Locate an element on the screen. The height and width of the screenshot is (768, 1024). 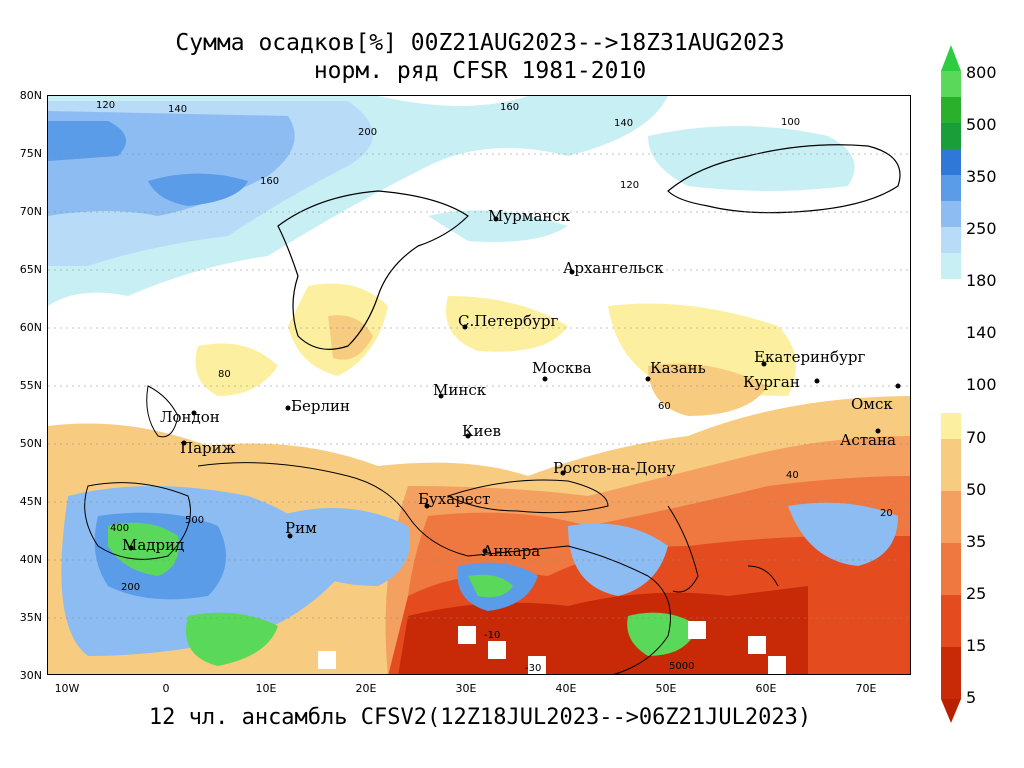
contour-label: 80 is located at coordinates (224, 374).